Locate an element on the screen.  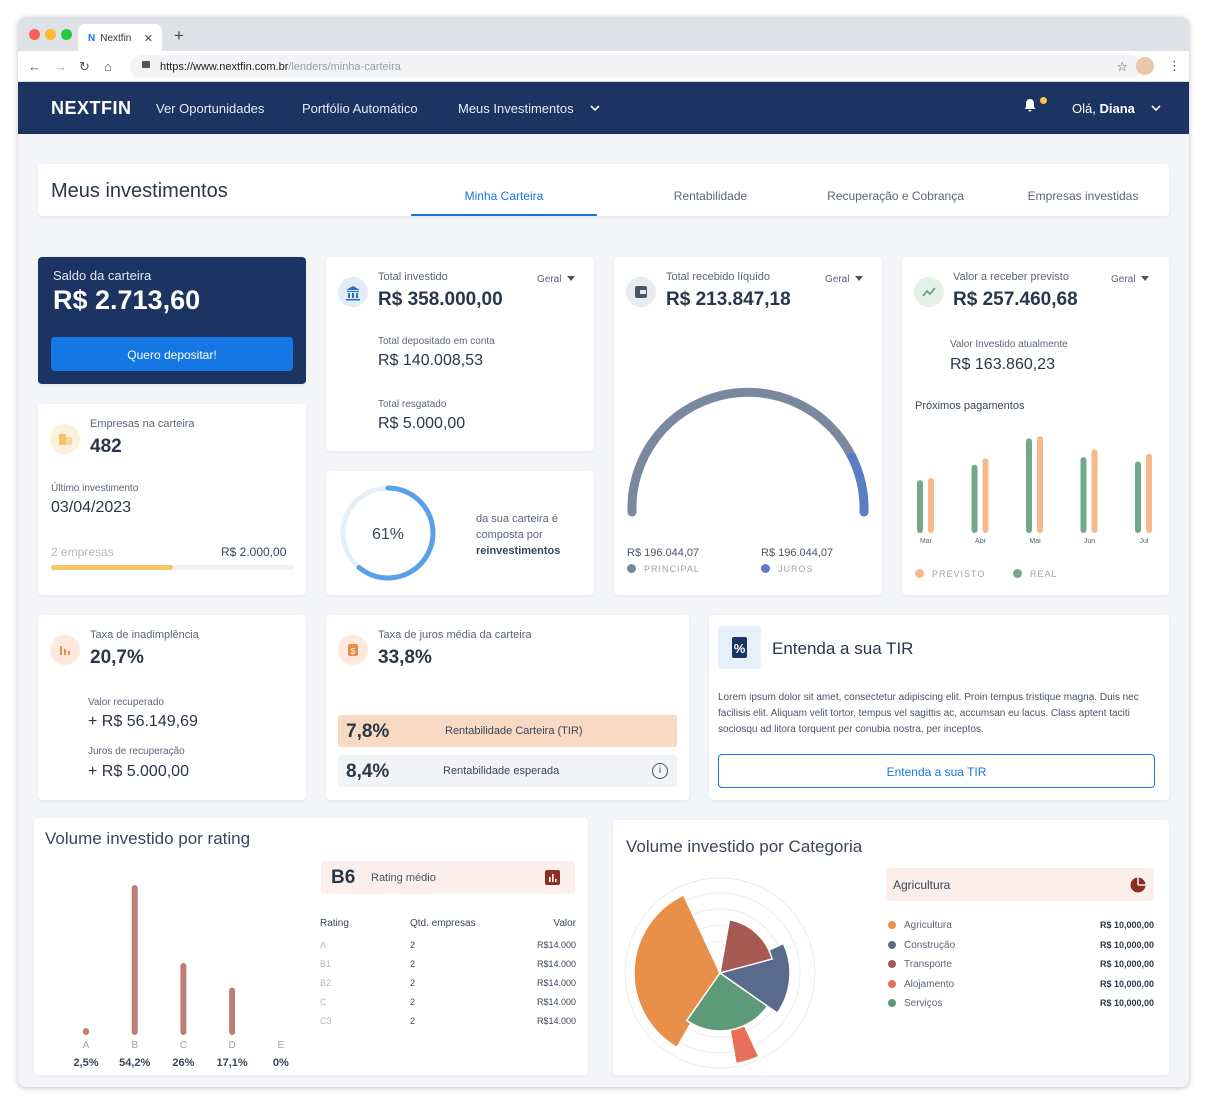
url-path: /lenders/minha-carteira is located at coordinates (344, 67).